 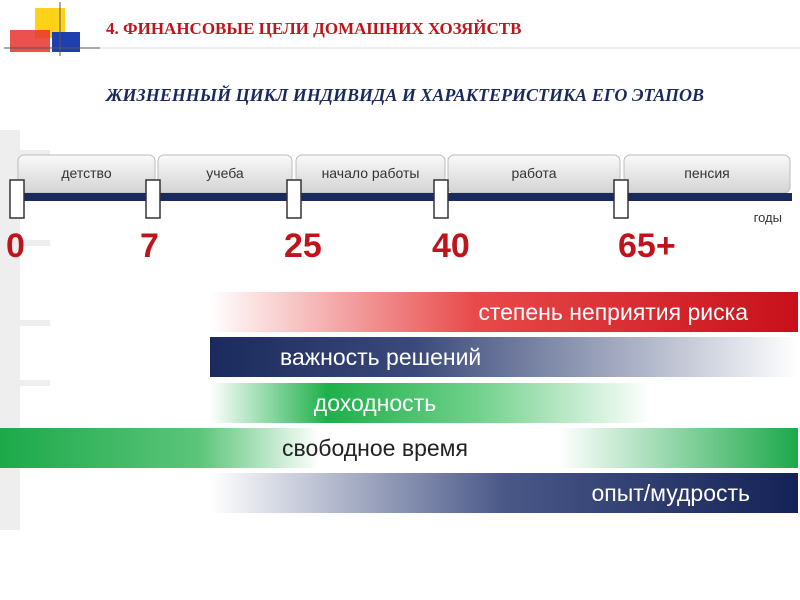 What do you see at coordinates (52, 29) in the screenshot?
I see `logo` at bounding box center [52, 29].